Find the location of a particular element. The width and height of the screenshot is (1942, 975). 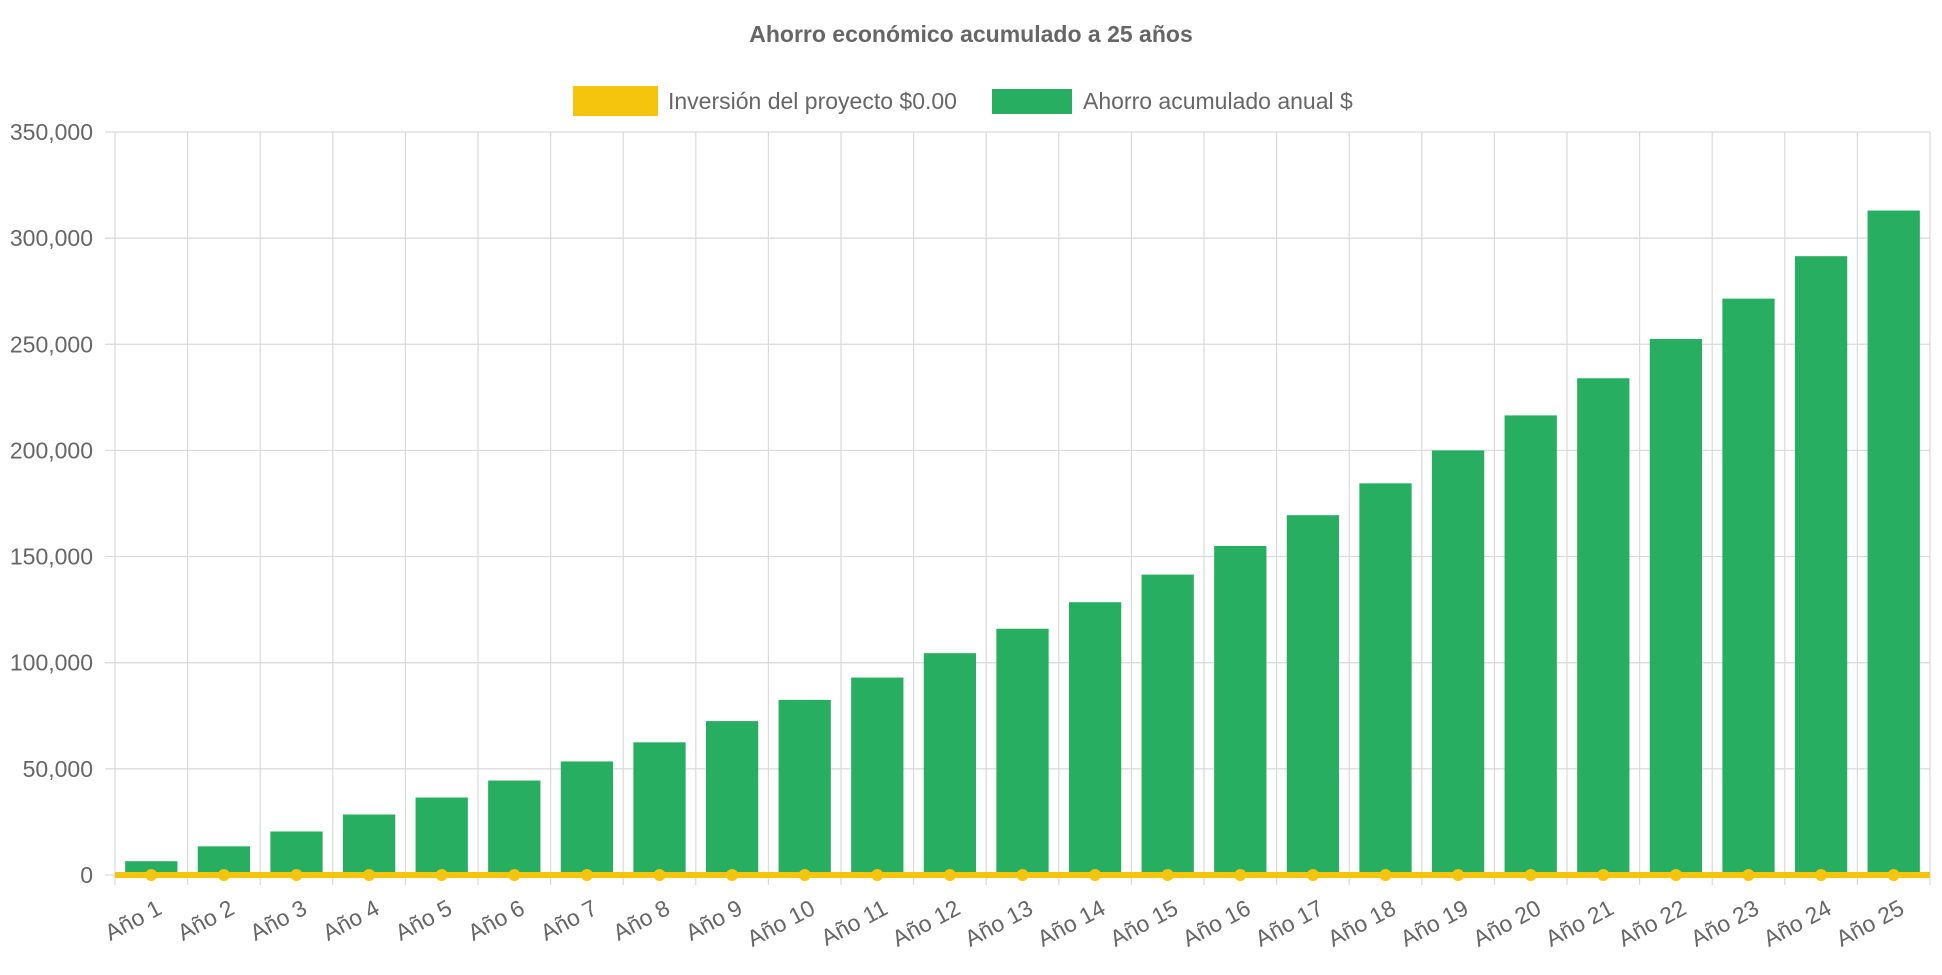

x-tick-label: Año 8 is located at coordinates (641, 919).